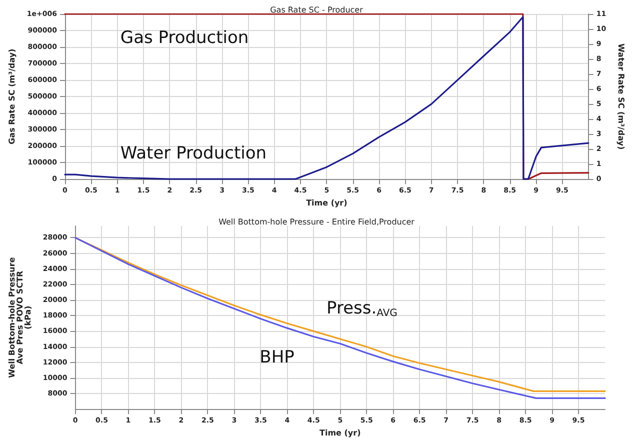  What do you see at coordinates (20, 317) in the screenshot?
I see `y-axis-title: Well Bottom-hole Pressure Ave Pres POVO SCTR (kPa)` at bounding box center [20, 317].